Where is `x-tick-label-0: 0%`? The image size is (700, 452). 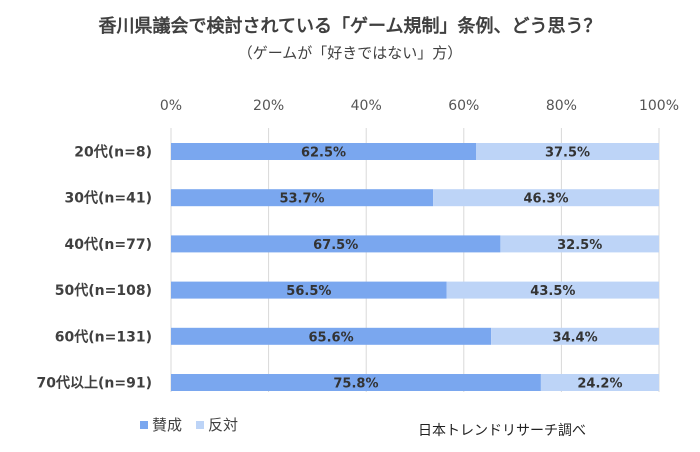
x-tick-label-0: 0% is located at coordinates (171, 106).